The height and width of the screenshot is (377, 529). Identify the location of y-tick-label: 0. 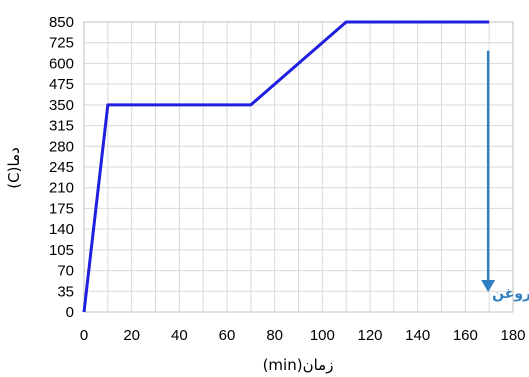
(70, 312).